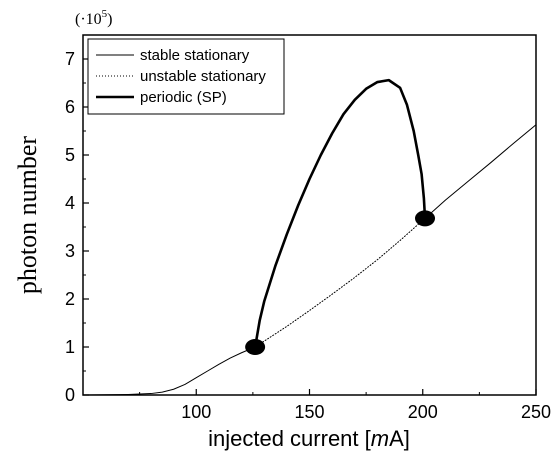 This screenshot has height=452, width=553. Describe the element at coordinates (70, 59) in the screenshot. I see `y-tick-label: 7` at that location.